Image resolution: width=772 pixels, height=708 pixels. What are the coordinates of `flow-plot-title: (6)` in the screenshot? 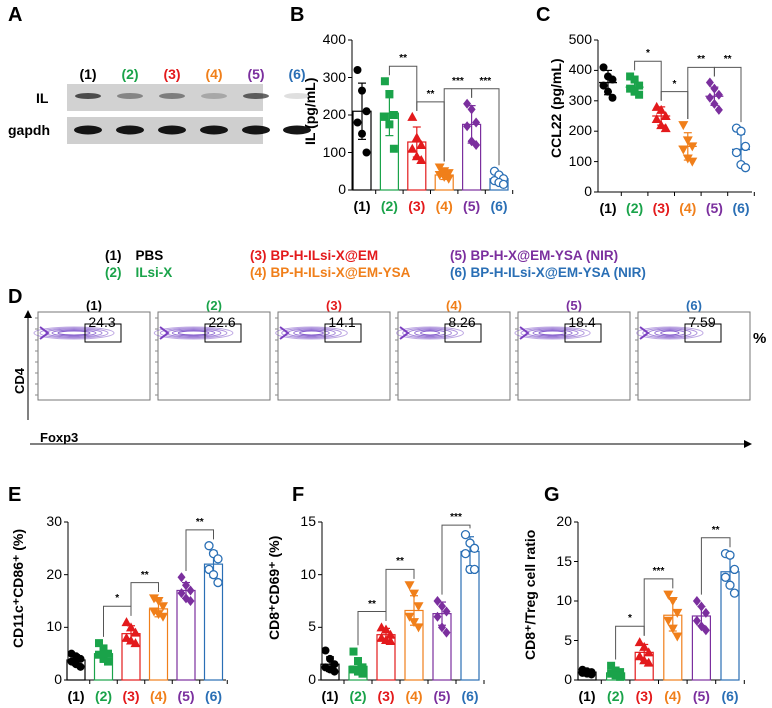 It's located at (694, 305).